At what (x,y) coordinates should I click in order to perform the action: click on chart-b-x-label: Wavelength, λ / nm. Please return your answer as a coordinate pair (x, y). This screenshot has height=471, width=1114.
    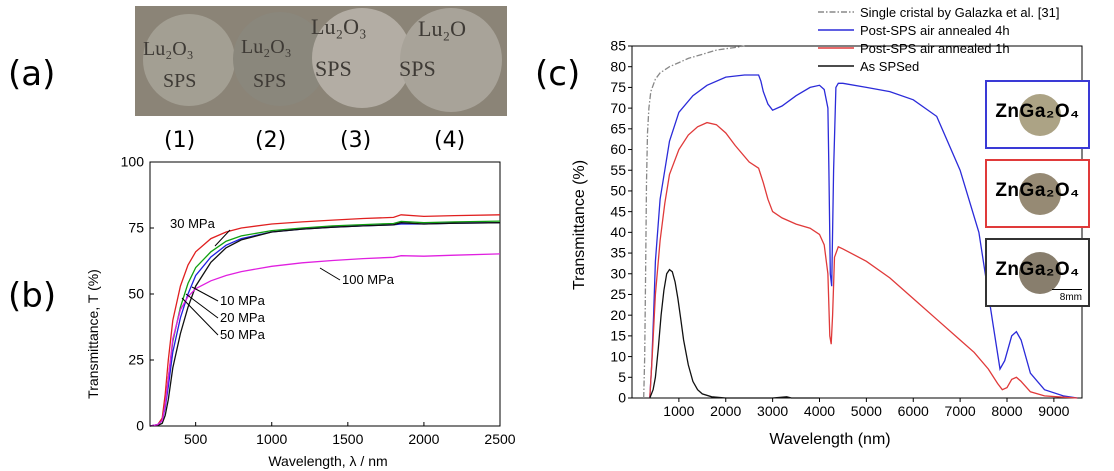
    Looking at the image, I should click on (327, 461).